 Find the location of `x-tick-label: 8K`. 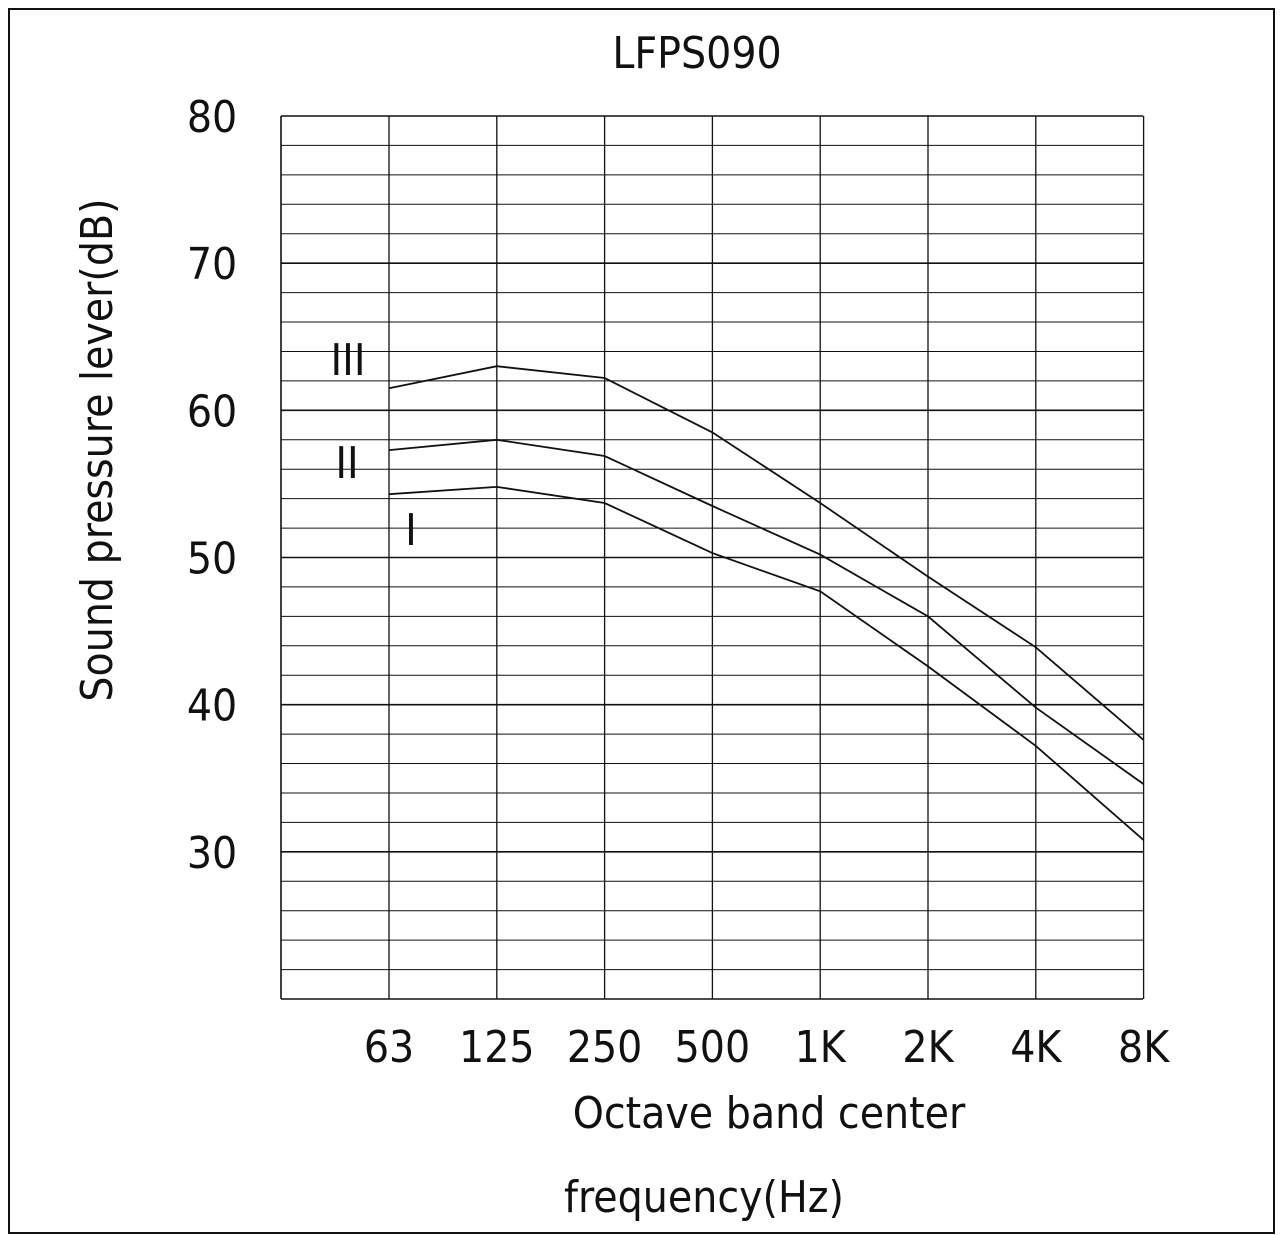

x-tick-label: 8K is located at coordinates (1144, 1047).